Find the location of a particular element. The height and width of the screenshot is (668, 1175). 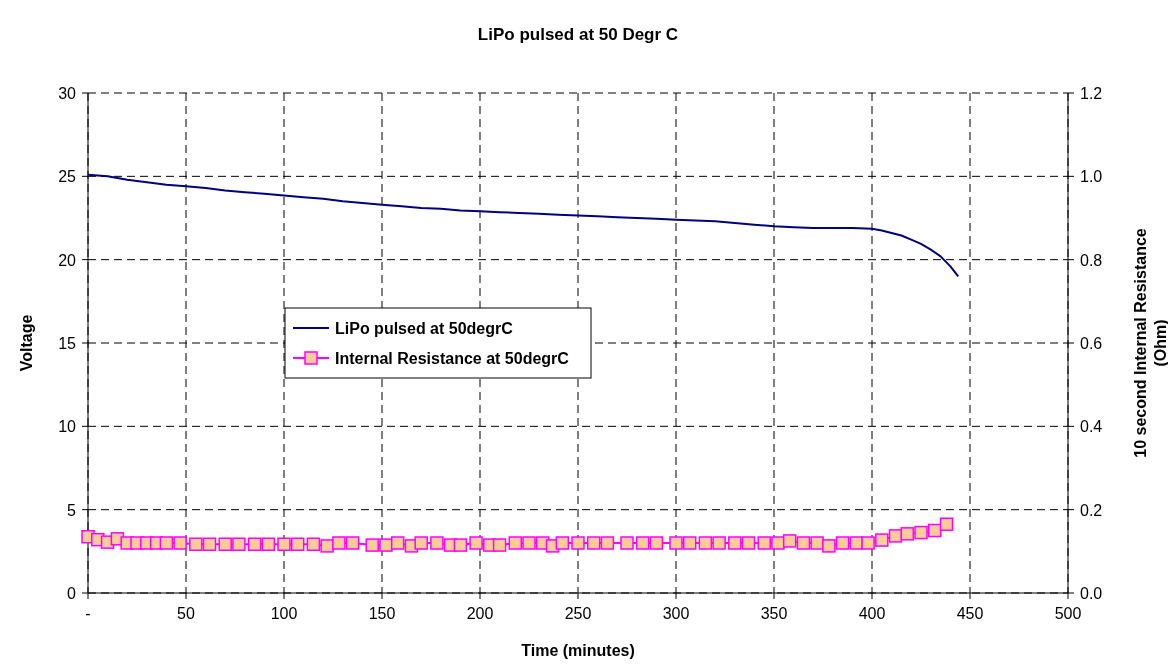

y2-tick-label: 0.8 is located at coordinates (1091, 260).